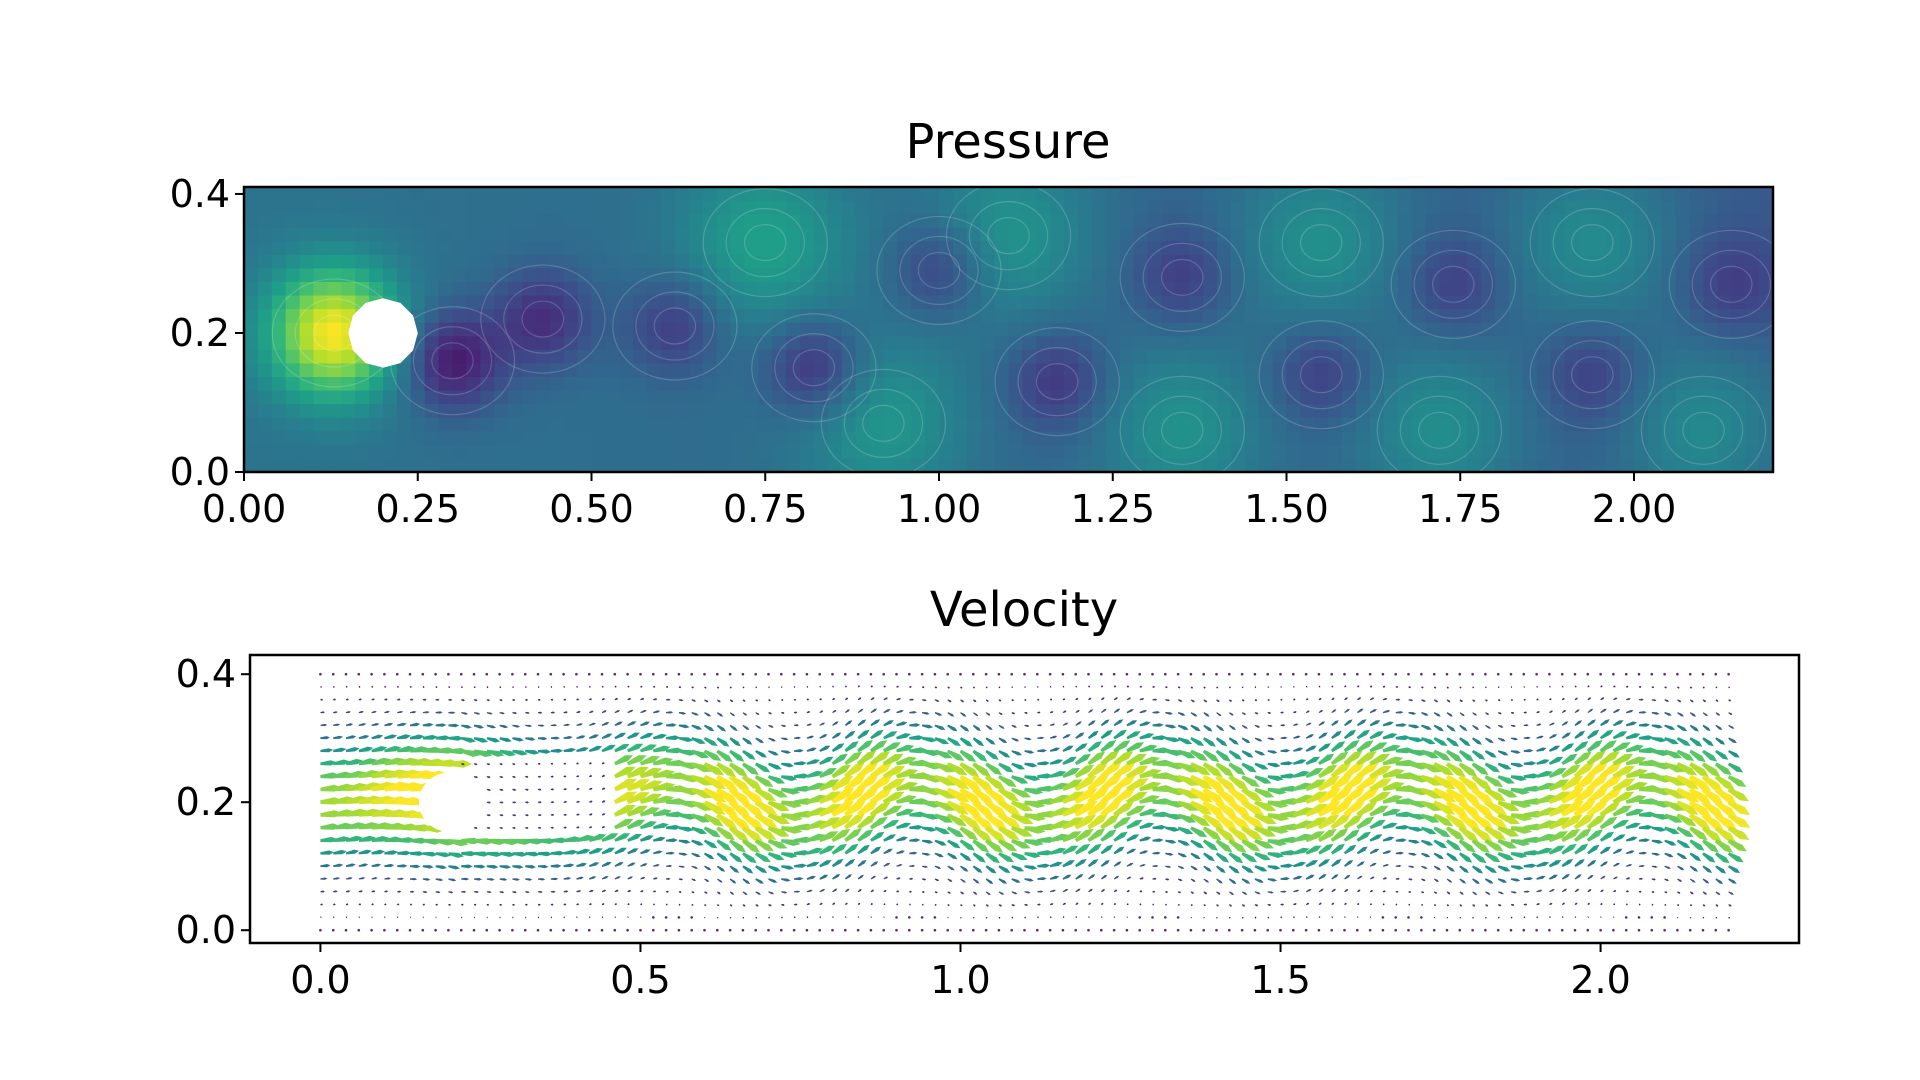  Describe the element at coordinates (591, 509) in the screenshot. I see `pressure-x-tick-label: 0.50` at that location.